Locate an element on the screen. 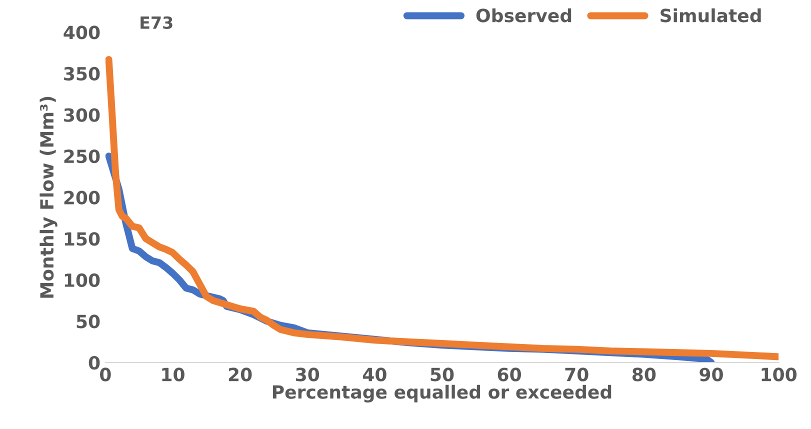 The height and width of the screenshot is (429, 811). x-tick-label: 40 is located at coordinates (374, 375).